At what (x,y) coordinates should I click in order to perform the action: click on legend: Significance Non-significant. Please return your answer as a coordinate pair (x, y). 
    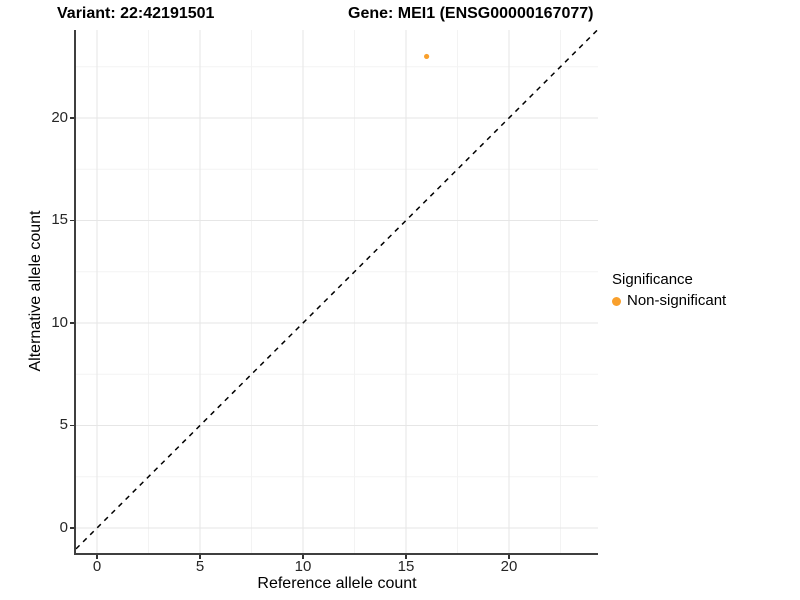
    Looking at the image, I should click on (669, 290).